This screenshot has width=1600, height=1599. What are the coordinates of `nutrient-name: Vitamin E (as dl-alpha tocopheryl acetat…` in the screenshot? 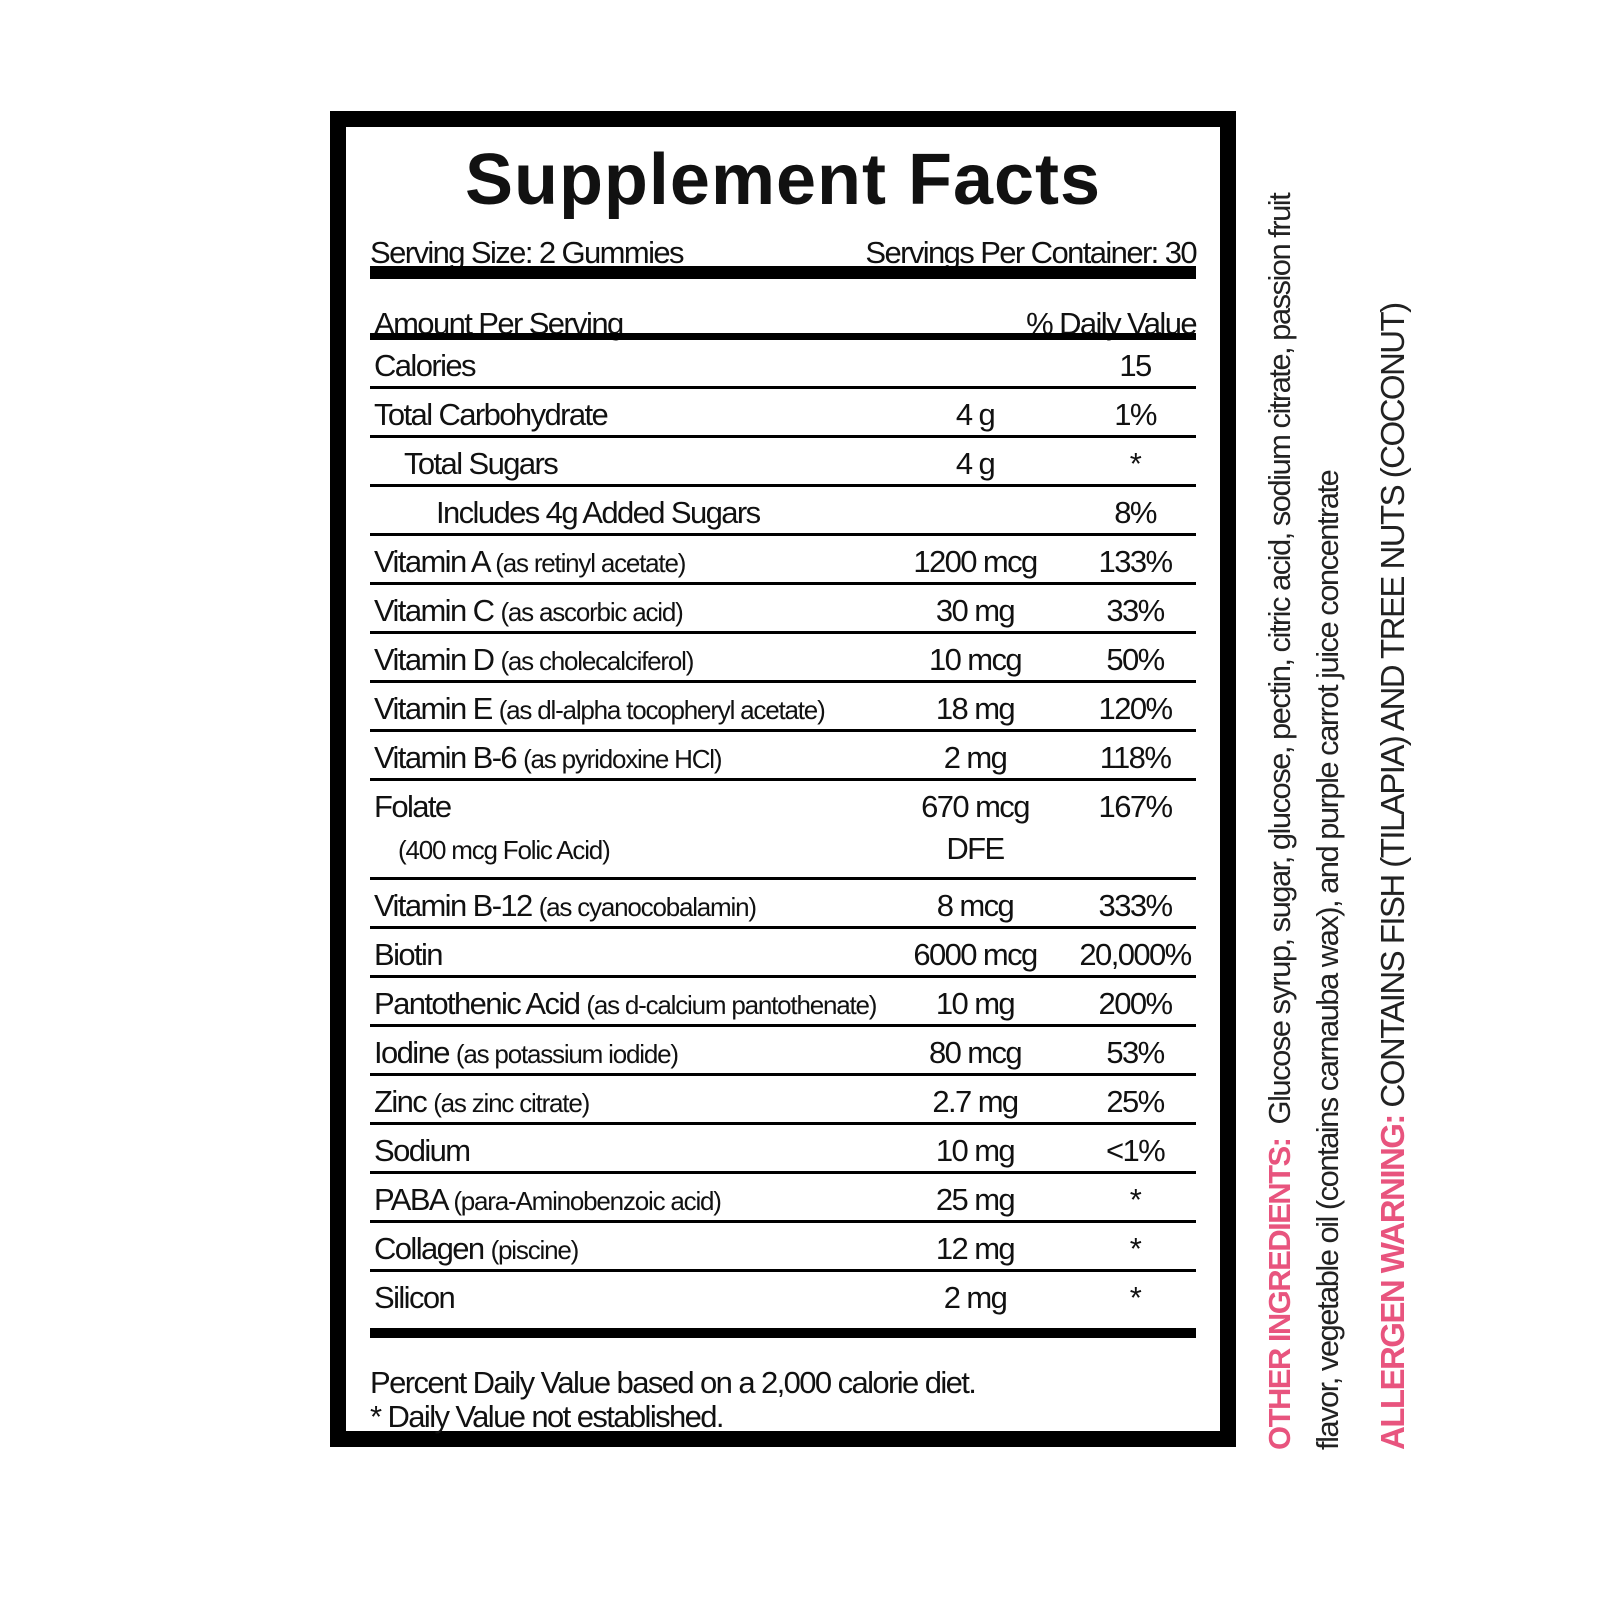 It's located at (600, 709).